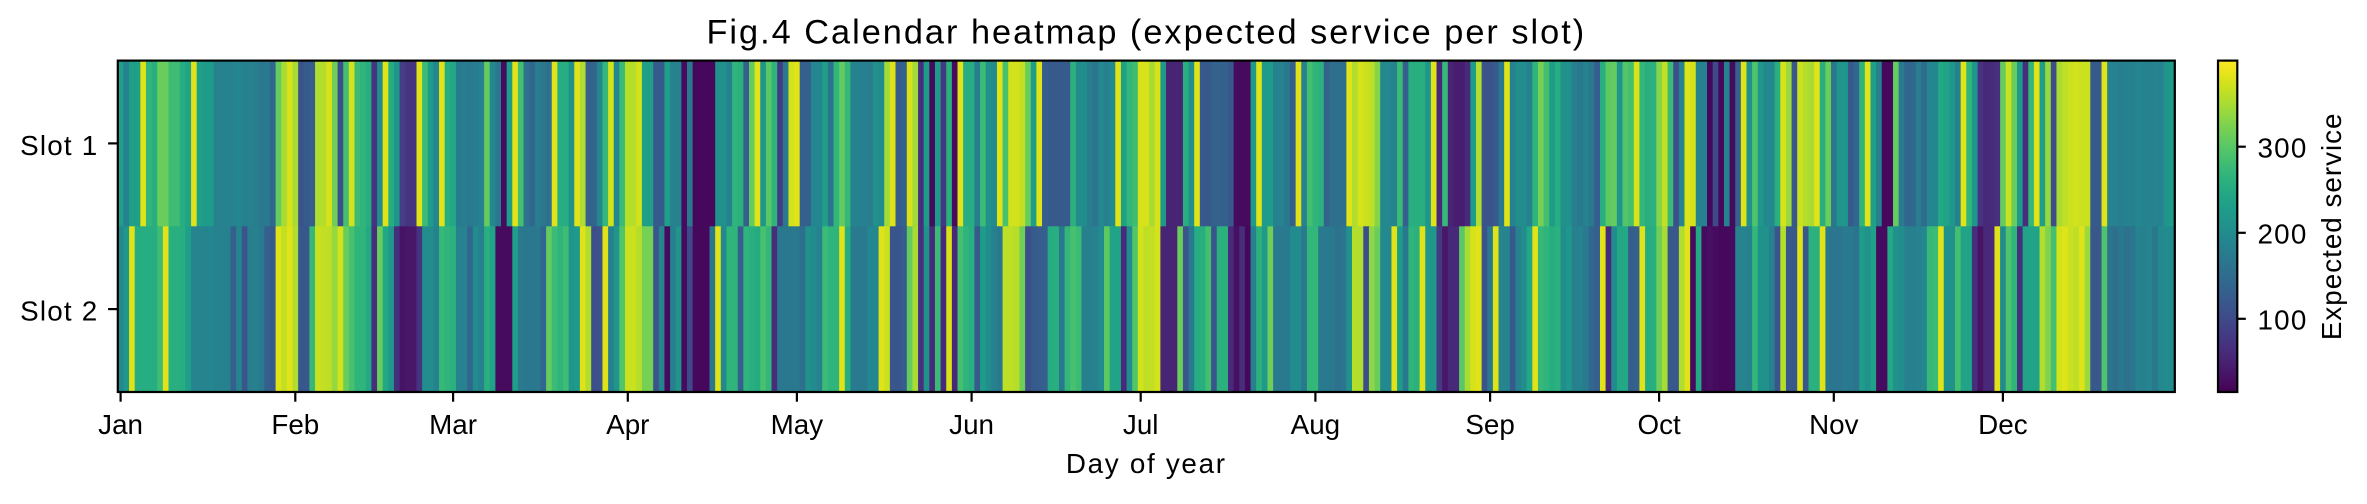 This screenshot has height=504, width=2367. What do you see at coordinates (1489, 424) in the screenshot?
I see `svg-text: Sep` at bounding box center [1489, 424].